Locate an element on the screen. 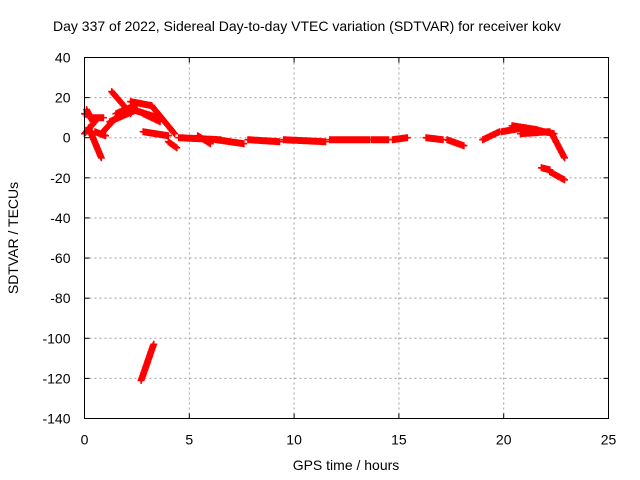 The image size is (640, 480). y-tick-label: -120 is located at coordinates (56, 378).